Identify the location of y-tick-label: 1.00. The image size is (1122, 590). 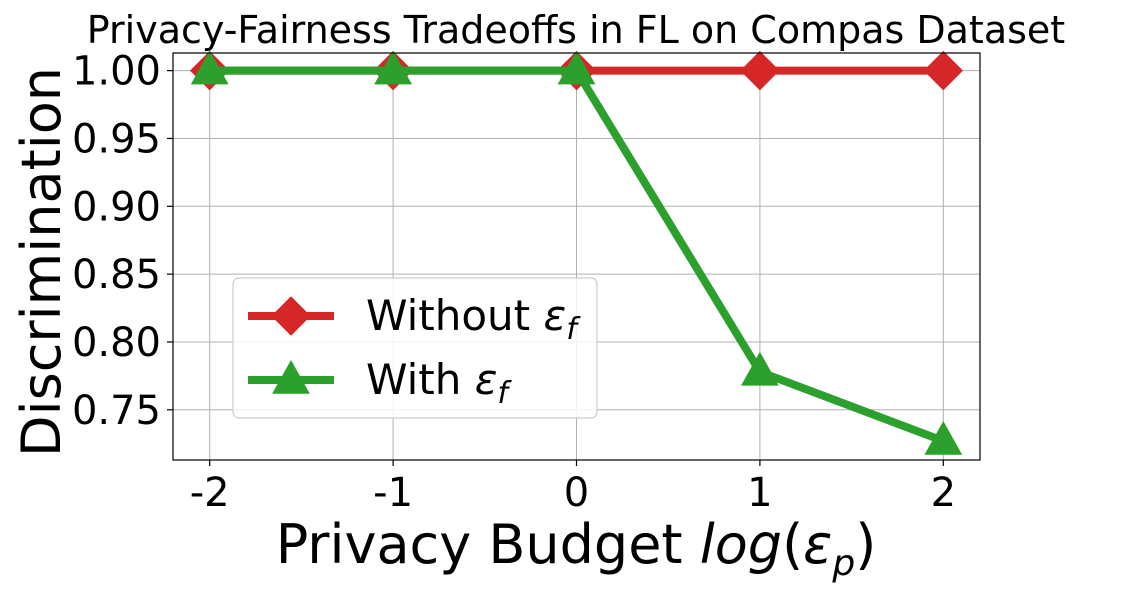
(116, 72).